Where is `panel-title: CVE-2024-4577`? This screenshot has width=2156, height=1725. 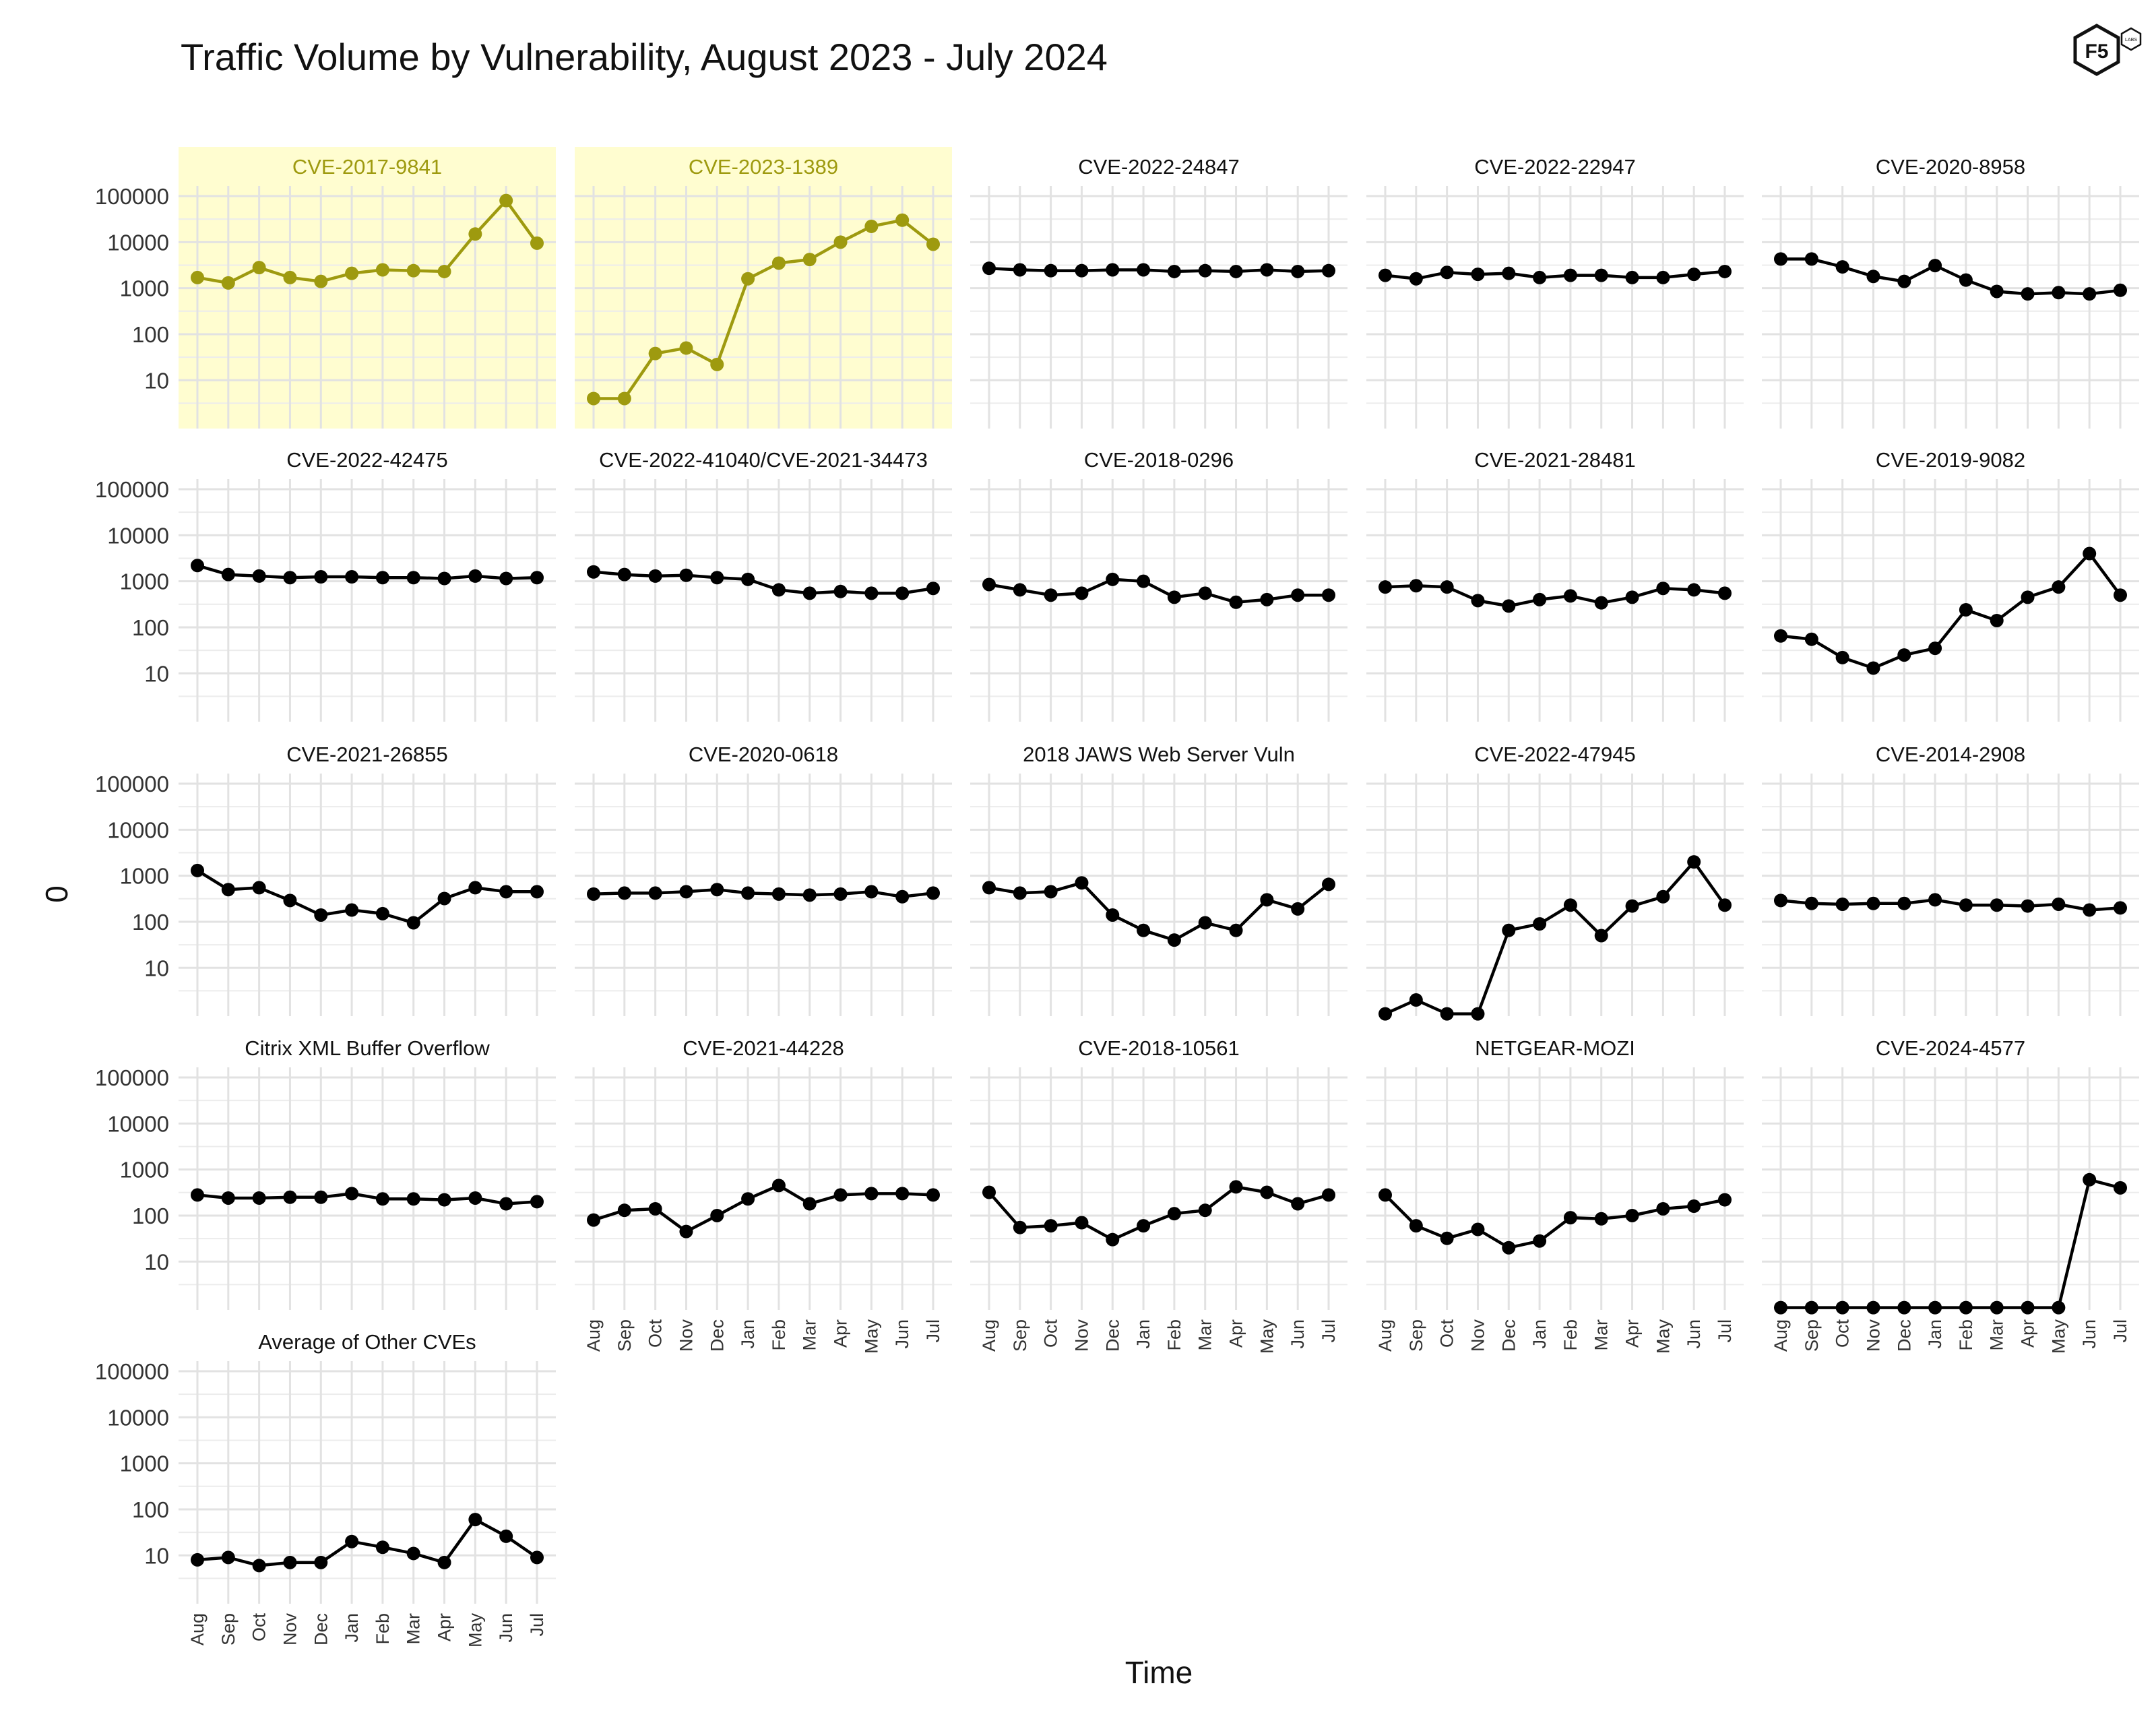 panel-title: CVE-2024-4577 is located at coordinates (1950, 1048).